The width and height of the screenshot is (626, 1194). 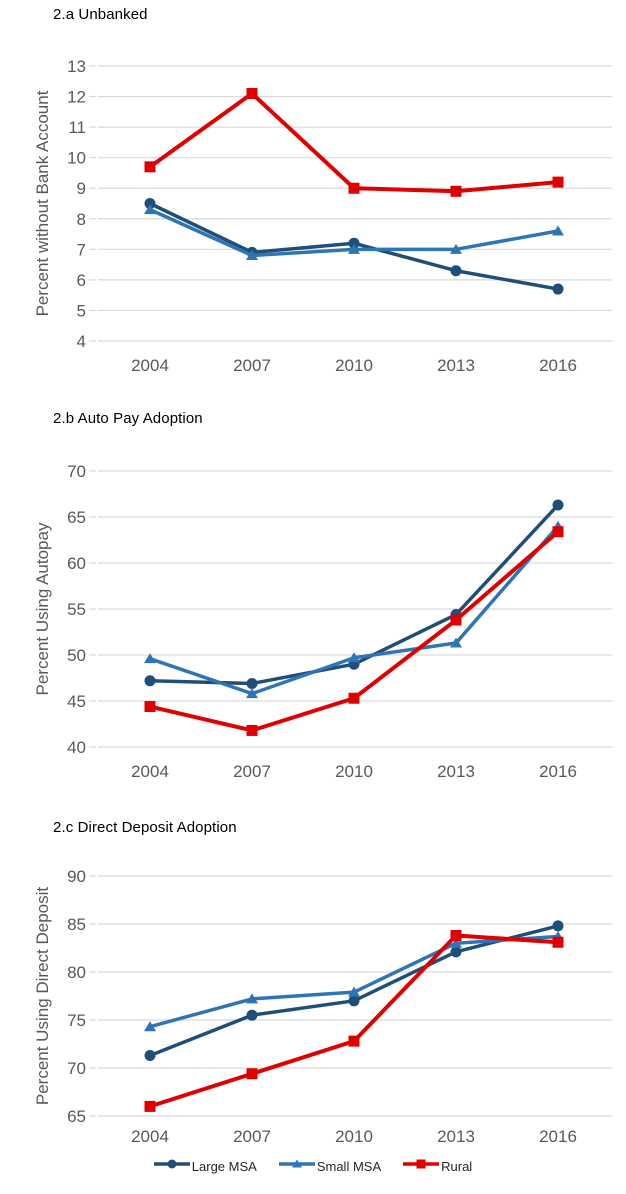 I want to click on legend-small-msa-label: Small MSA, so click(x=349, y=1166).